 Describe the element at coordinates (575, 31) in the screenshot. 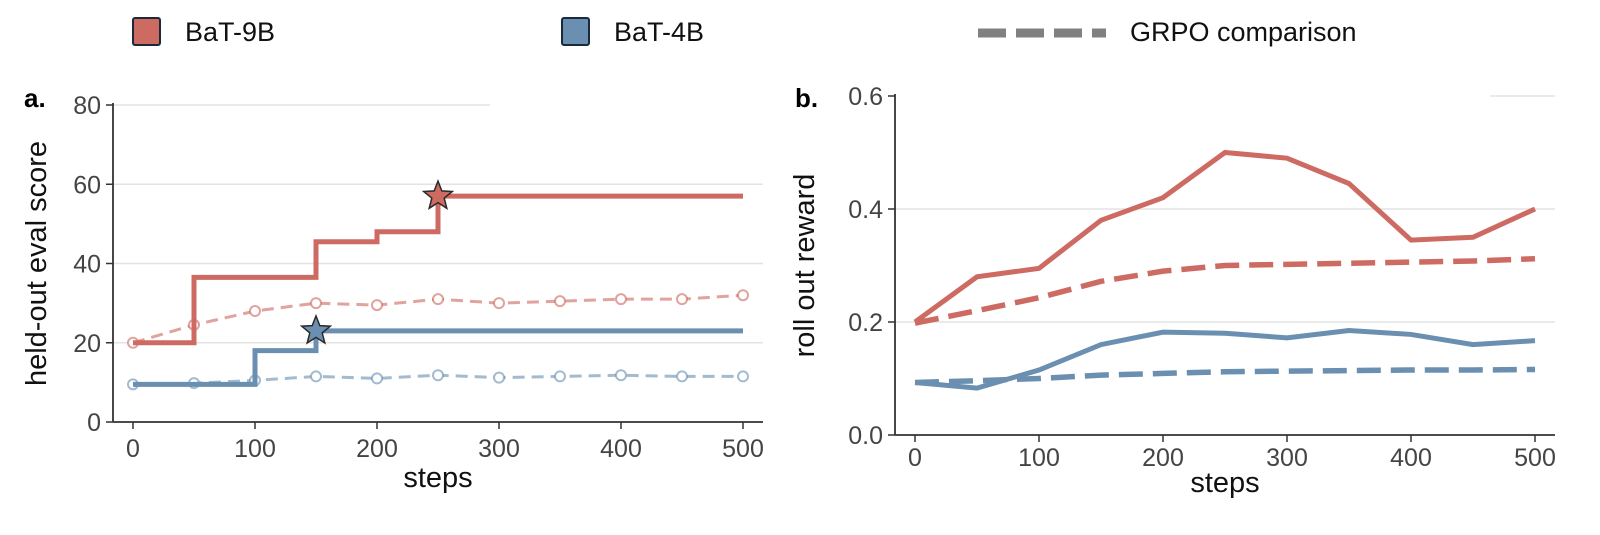

I see `legend-swatch-bat-4b` at that location.